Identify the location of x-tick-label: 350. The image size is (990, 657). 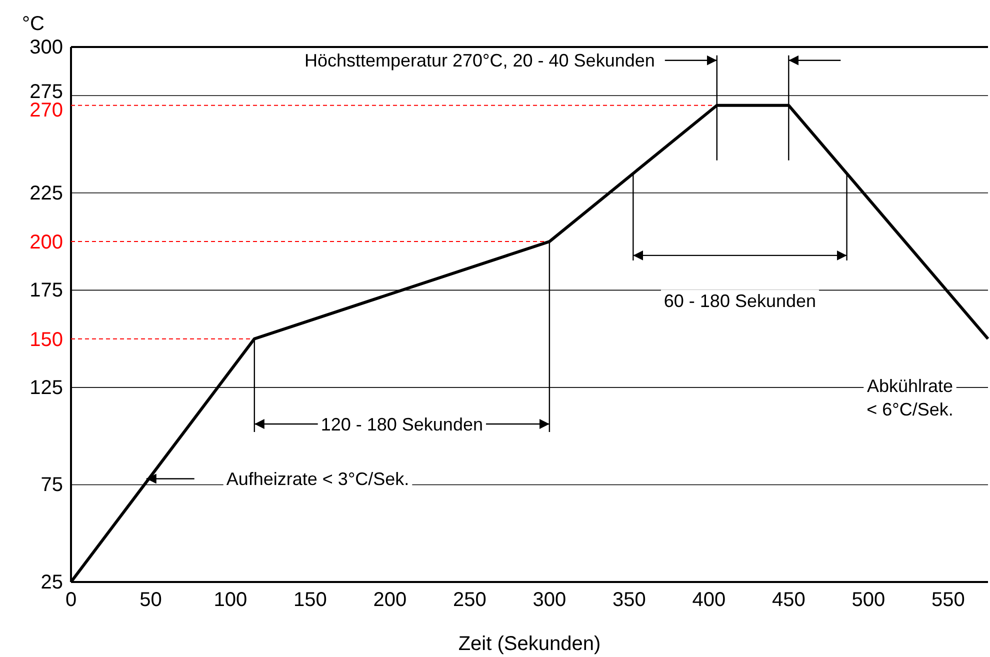
(629, 600).